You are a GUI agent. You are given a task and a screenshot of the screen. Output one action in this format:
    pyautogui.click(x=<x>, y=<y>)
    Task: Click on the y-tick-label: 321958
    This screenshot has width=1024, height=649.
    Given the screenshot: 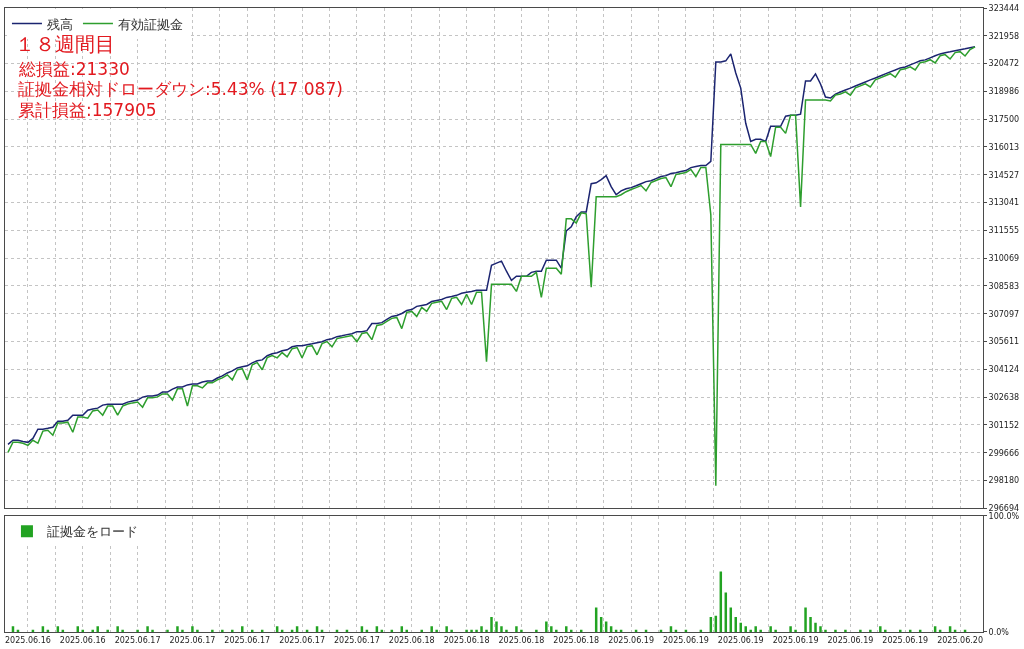 What is the action you would take?
    pyautogui.click(x=1004, y=36)
    